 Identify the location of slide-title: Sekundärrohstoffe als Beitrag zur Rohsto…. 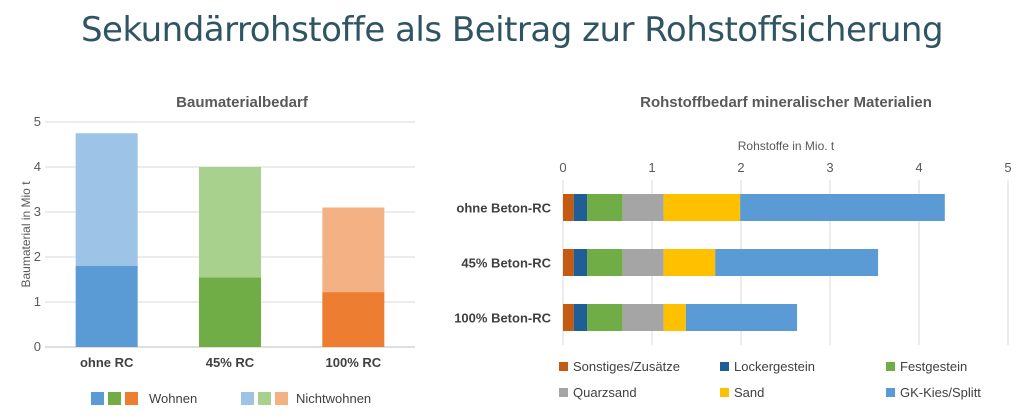
(512, 30).